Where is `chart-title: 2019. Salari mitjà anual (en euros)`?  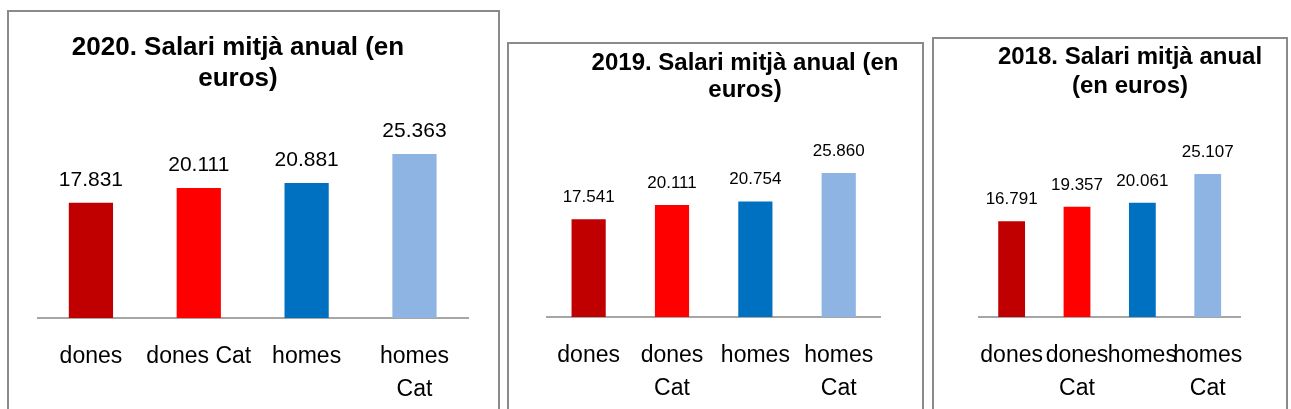 chart-title: 2019. Salari mitjà anual (en euros) is located at coordinates (745, 75).